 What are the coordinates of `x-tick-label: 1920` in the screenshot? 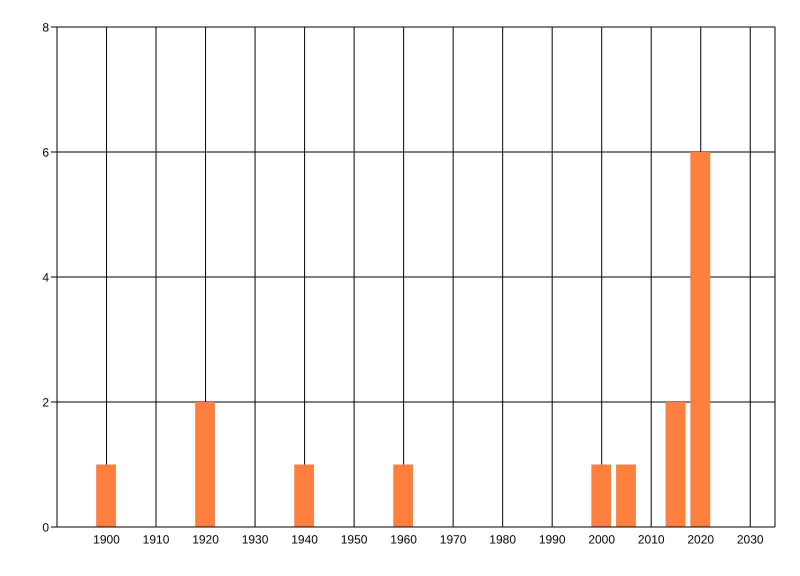 It's located at (206, 539).